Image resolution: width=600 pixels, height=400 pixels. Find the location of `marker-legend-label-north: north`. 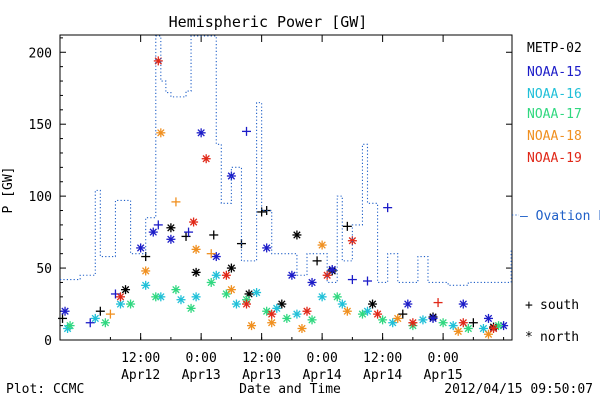

marker-legend-label-north: north is located at coordinates (559, 337).